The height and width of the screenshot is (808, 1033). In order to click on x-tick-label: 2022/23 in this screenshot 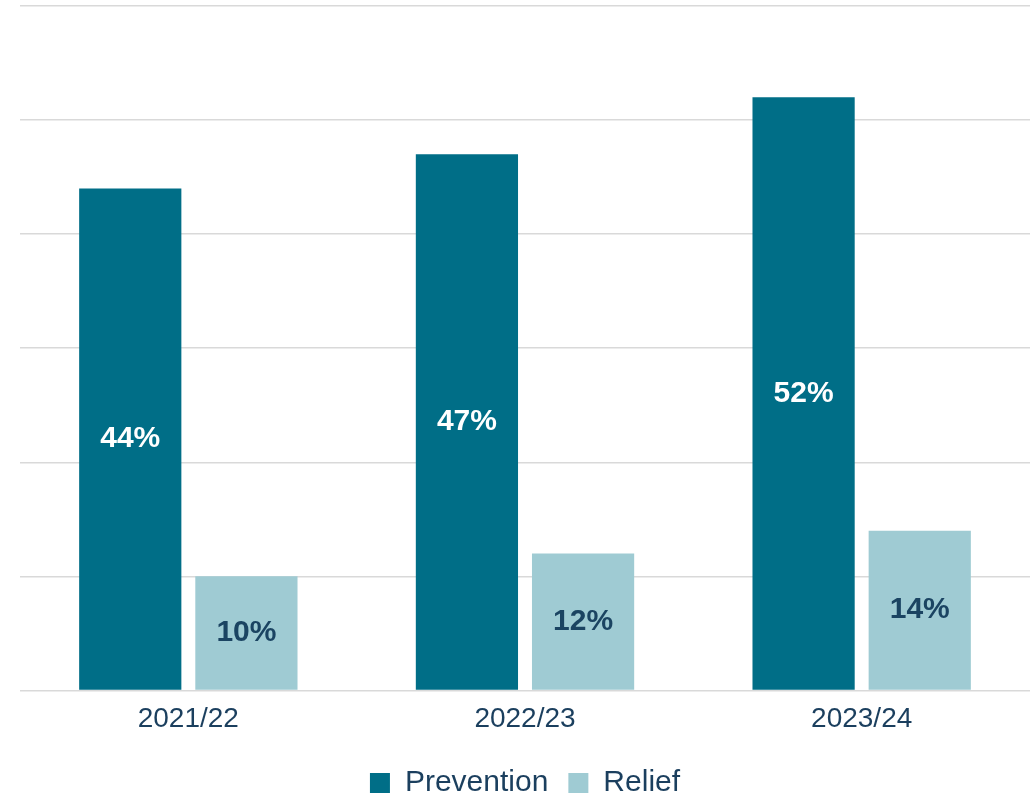, I will do `click(525, 717)`.